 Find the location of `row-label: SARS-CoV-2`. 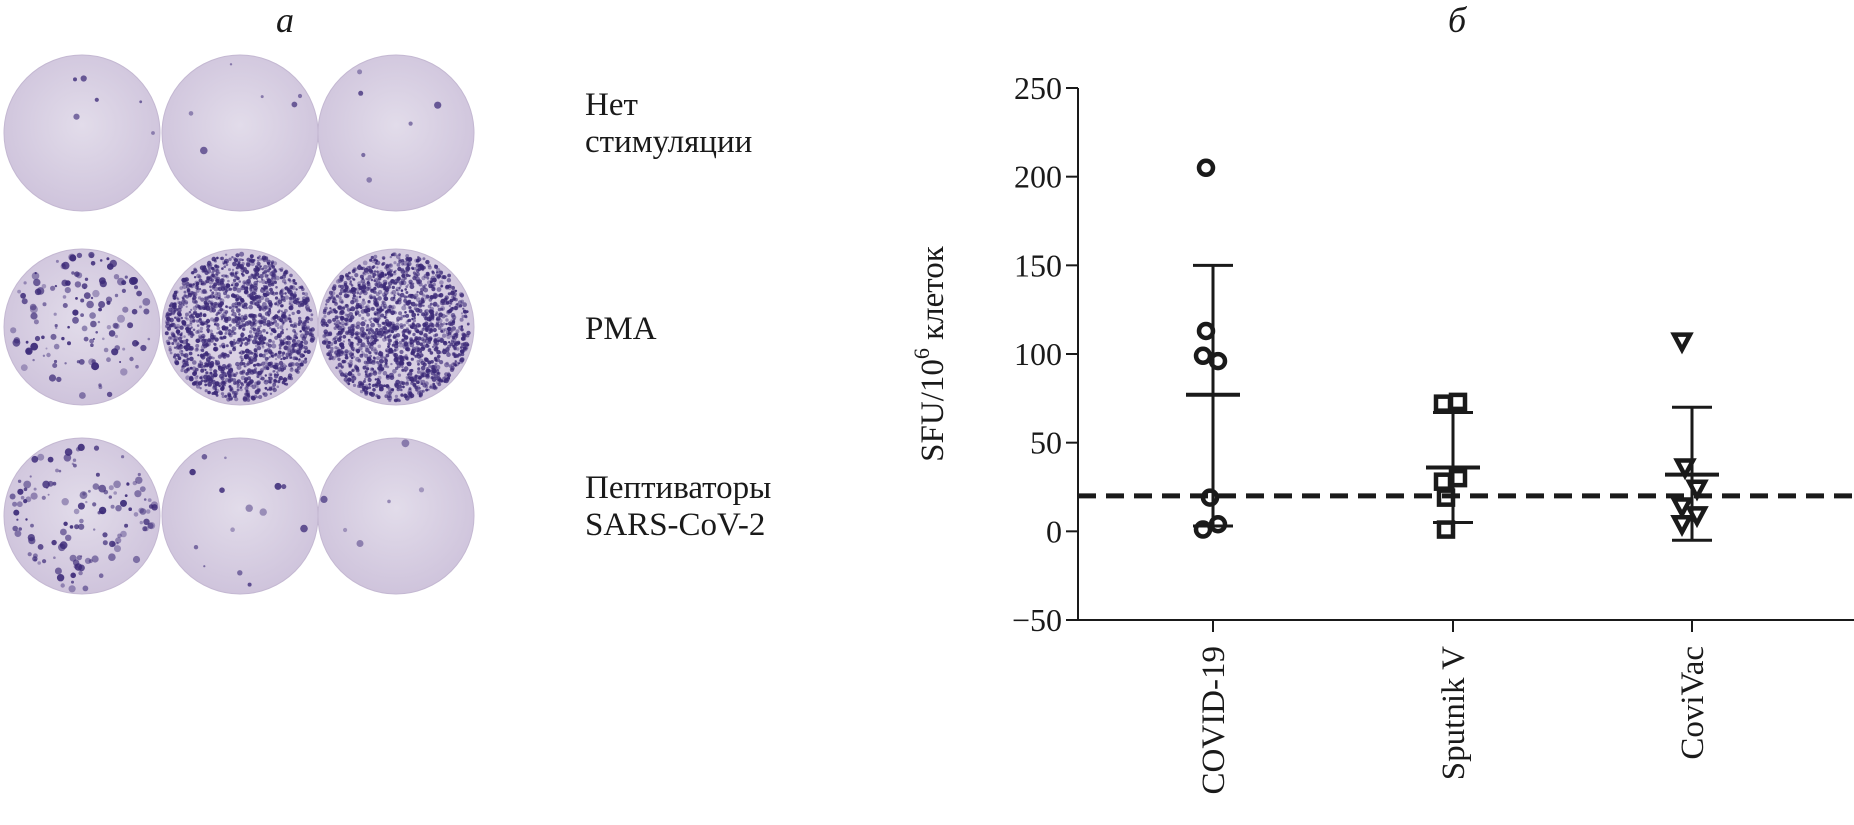

row-label: SARS-CoV-2 is located at coordinates (675, 525).